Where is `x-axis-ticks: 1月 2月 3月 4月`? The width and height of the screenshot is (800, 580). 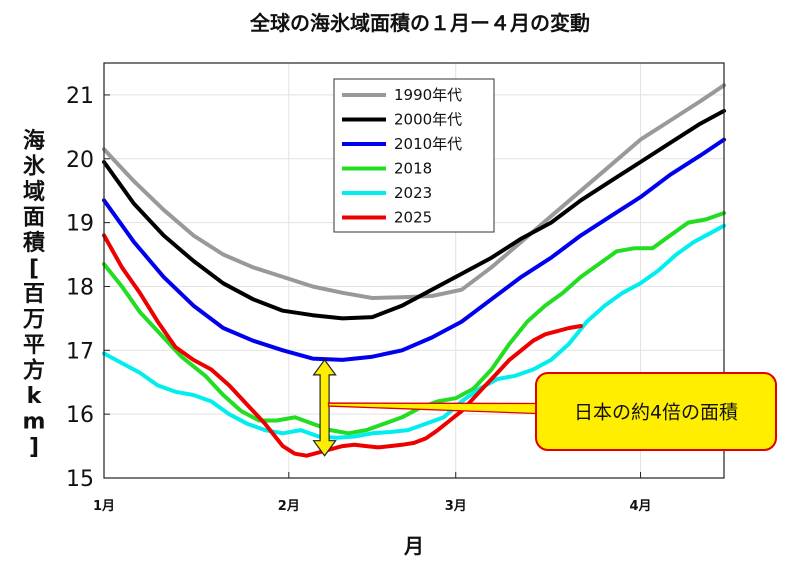
x-axis-ticks: 1月 2月 3月 4月 is located at coordinates (372, 493).